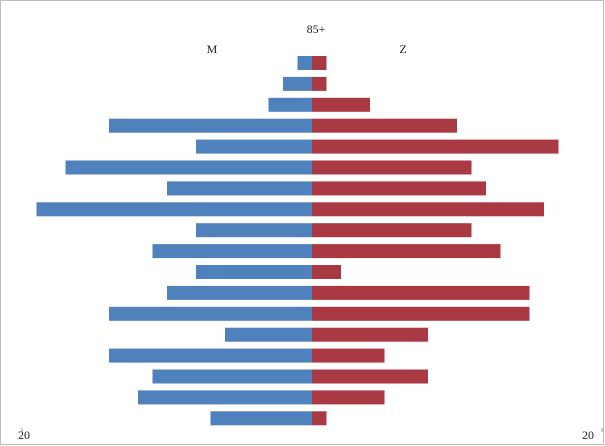 Image resolution: width=605 pixels, height=446 pixels. I want to click on category-label: 85+, so click(316, 29).